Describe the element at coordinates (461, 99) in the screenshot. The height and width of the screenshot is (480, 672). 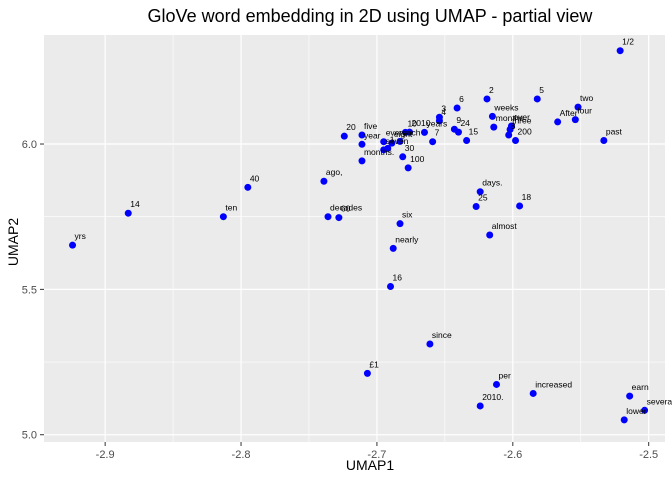
I see `point-label: 6` at that location.